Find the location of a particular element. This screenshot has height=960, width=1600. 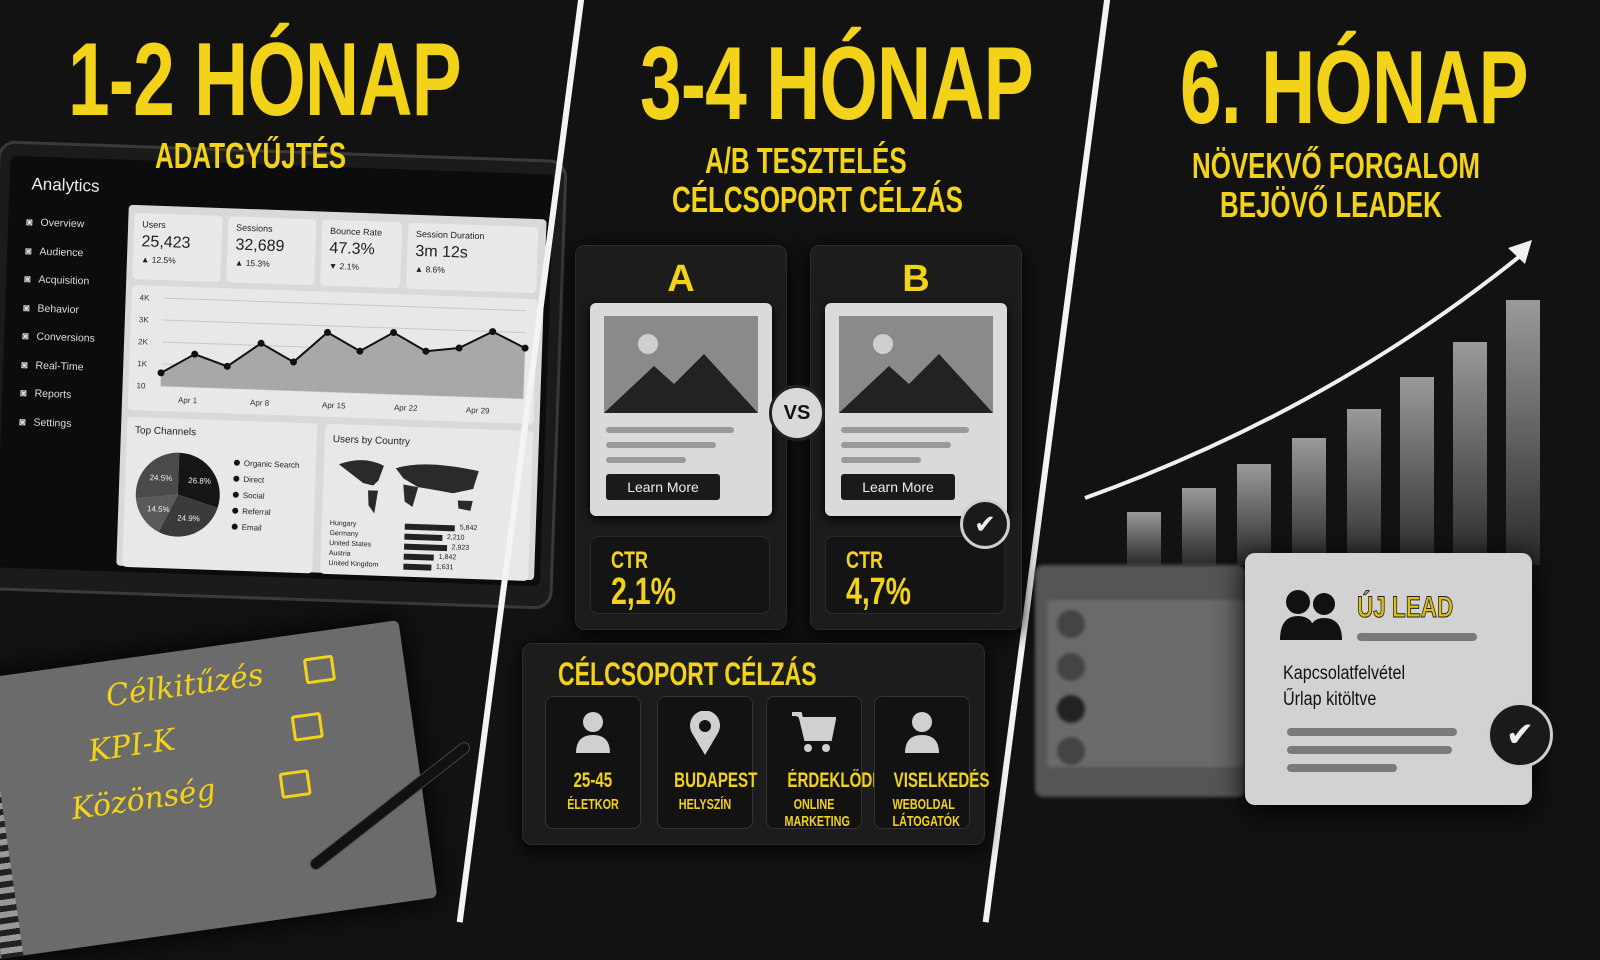

ctr-label: CTR is located at coordinates (864, 560).